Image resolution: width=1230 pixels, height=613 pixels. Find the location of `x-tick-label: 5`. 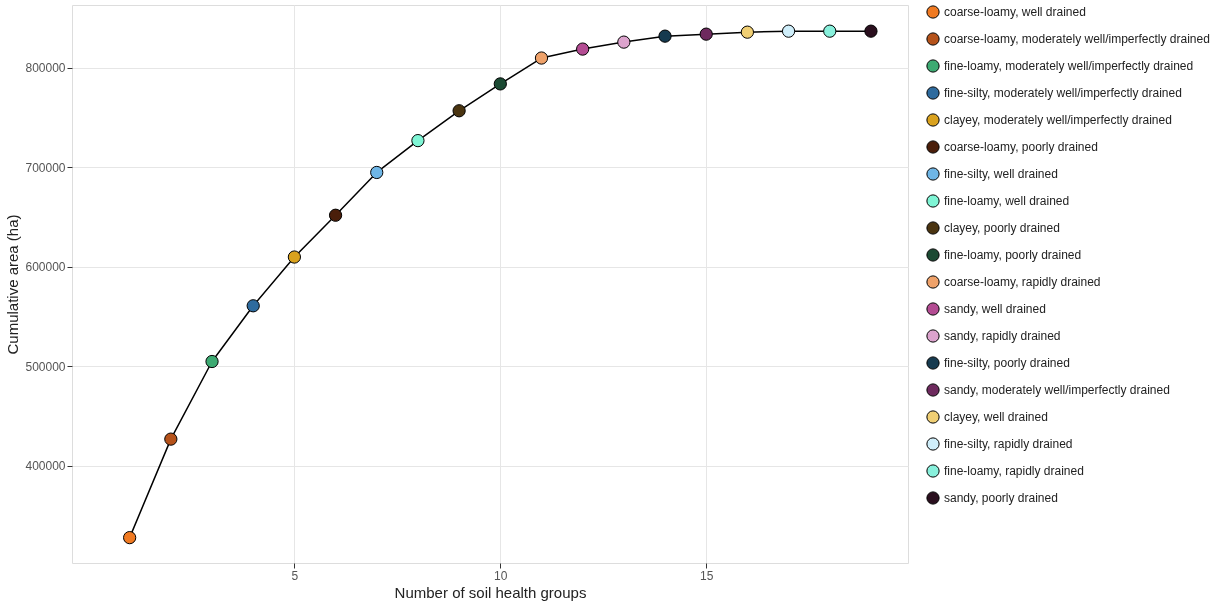

x-tick-label: 5 is located at coordinates (295, 575).